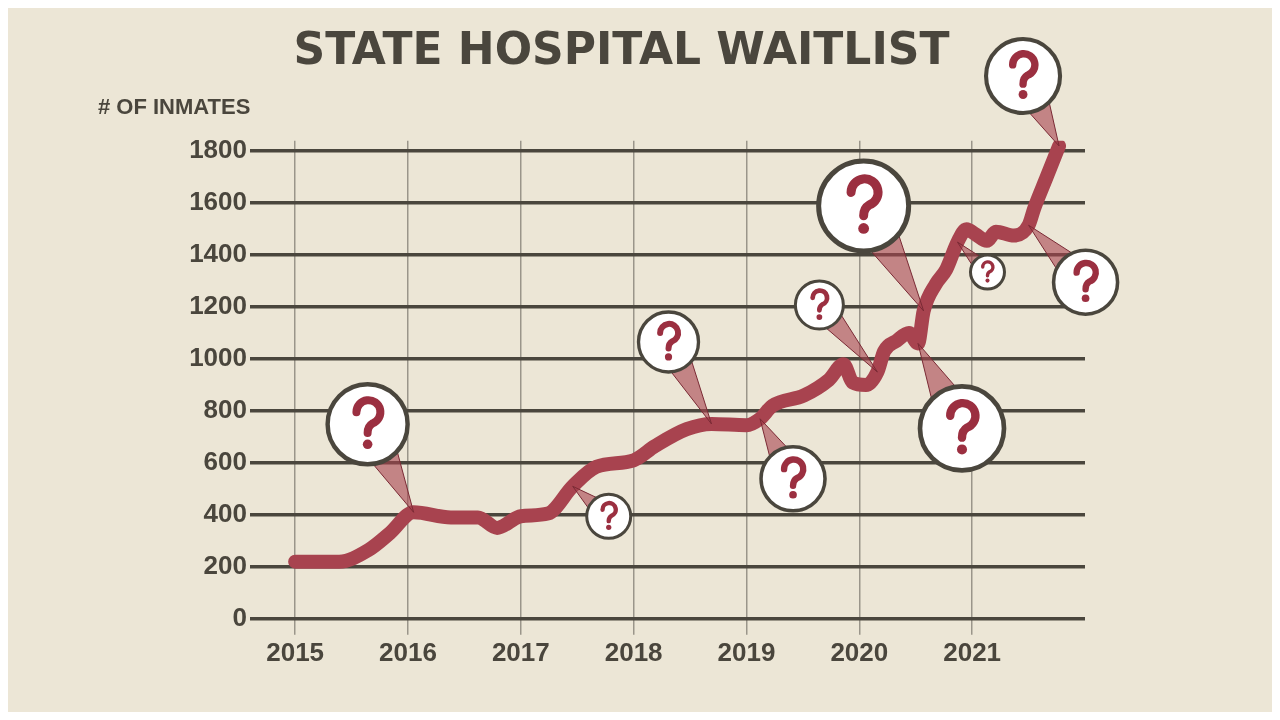  I want to click on y-tick-label: 1800, so click(218, 149).